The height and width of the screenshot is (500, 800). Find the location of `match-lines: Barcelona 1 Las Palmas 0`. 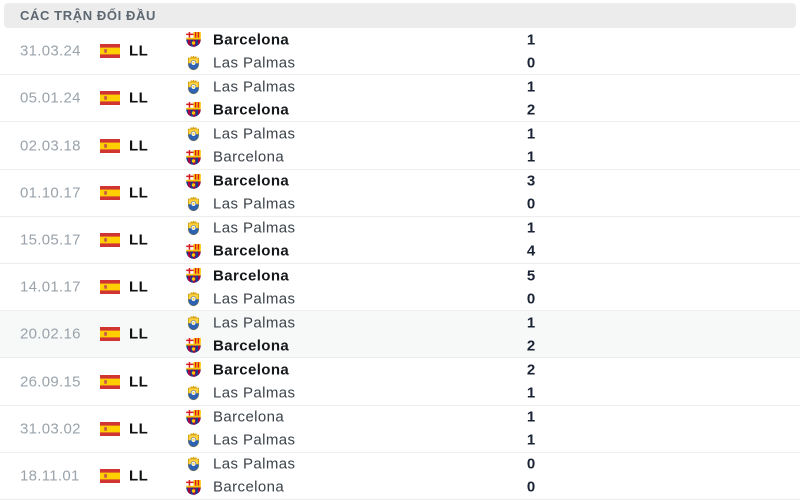

match-lines: Barcelona 1 Las Palmas 0 is located at coordinates (400, 51).